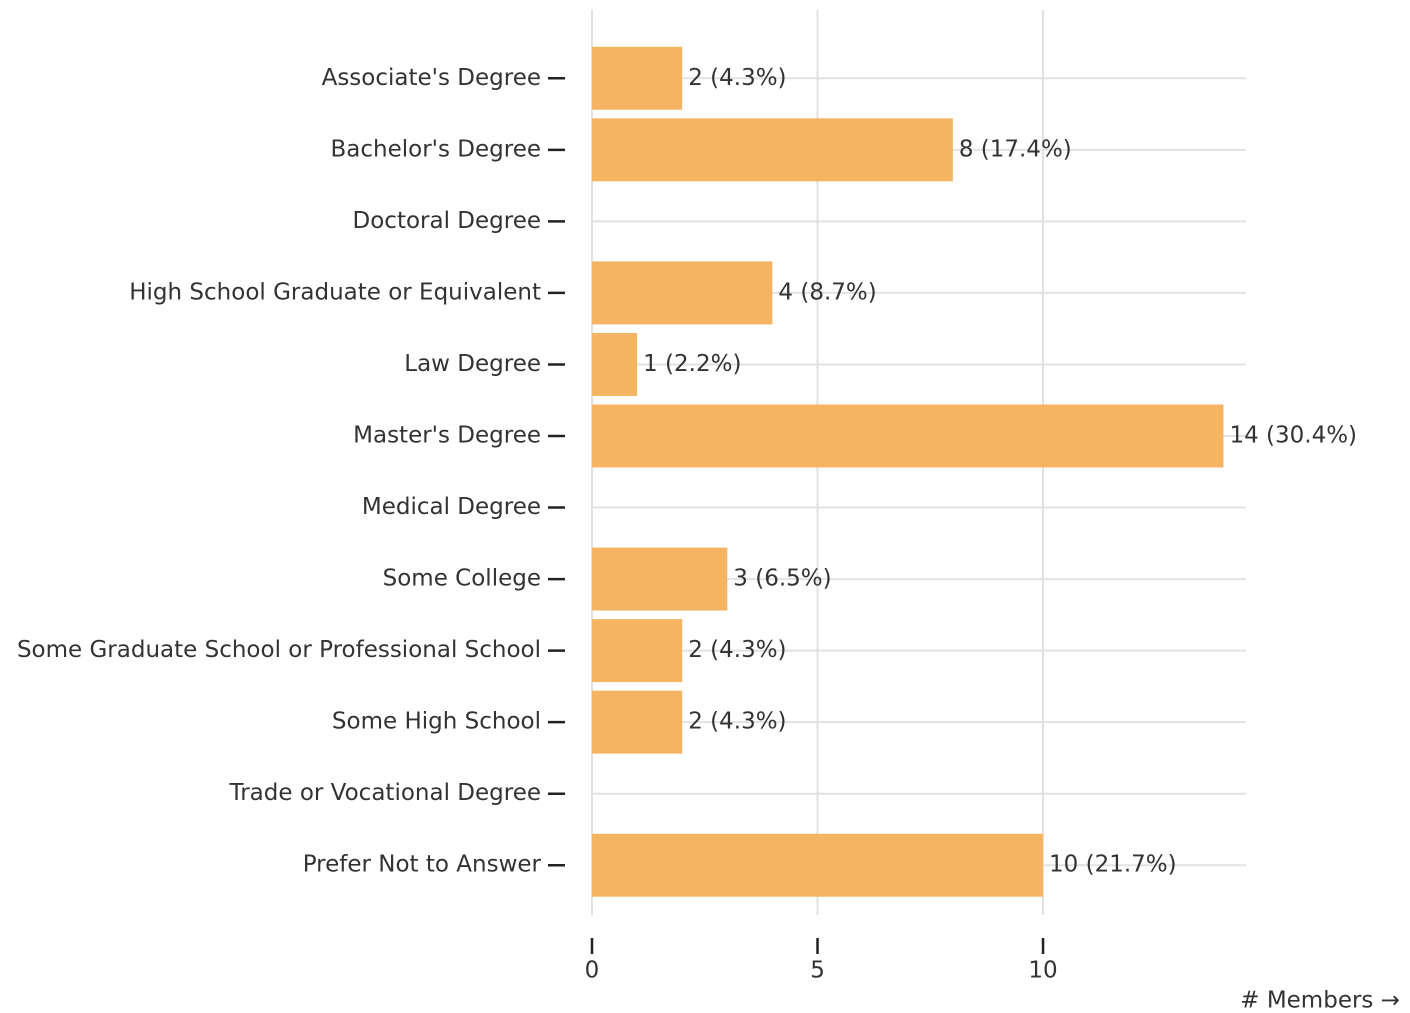  Describe the element at coordinates (592, 971) in the screenshot. I see `x-tick-label: 0` at that location.